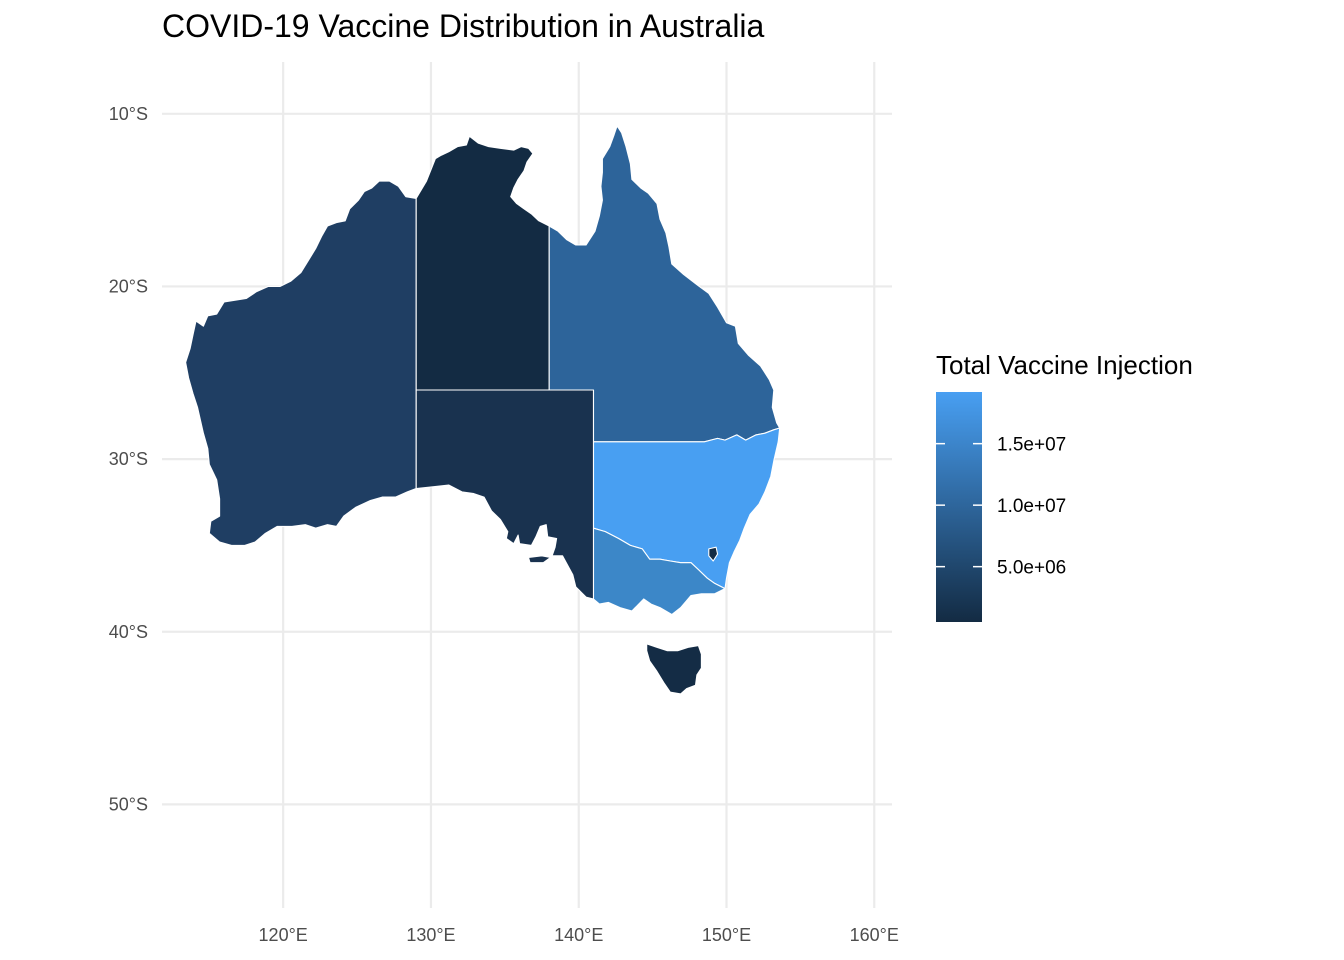 The width and height of the screenshot is (1344, 960). Describe the element at coordinates (674, 669) in the screenshot. I see `region-tas` at that location.